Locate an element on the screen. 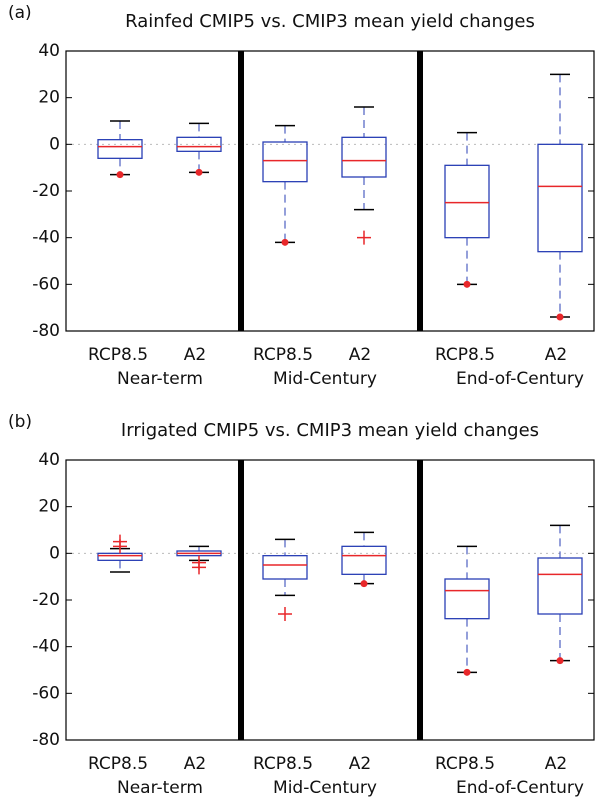 The width and height of the screenshot is (602, 808). panel-label: (b) is located at coordinates (20, 422).